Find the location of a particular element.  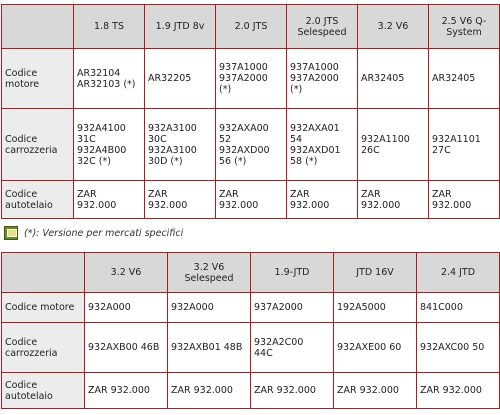

table-cell: 841C000 is located at coordinates (458, 307).